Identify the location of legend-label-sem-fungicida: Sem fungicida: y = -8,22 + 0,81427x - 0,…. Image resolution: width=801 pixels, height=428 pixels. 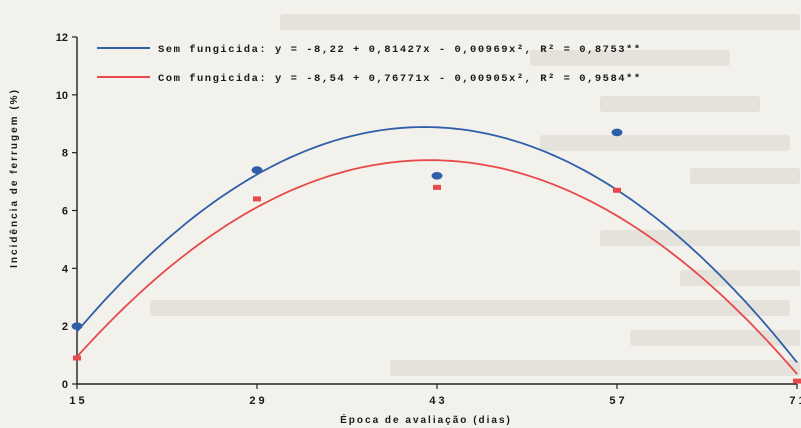
(400, 50).